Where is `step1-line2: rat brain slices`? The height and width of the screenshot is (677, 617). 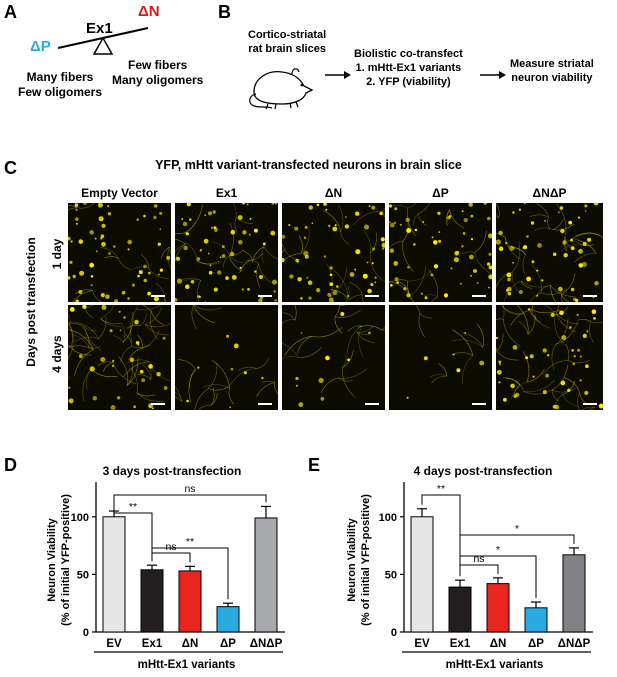 step1-line2: rat brain slices is located at coordinates (287, 49).